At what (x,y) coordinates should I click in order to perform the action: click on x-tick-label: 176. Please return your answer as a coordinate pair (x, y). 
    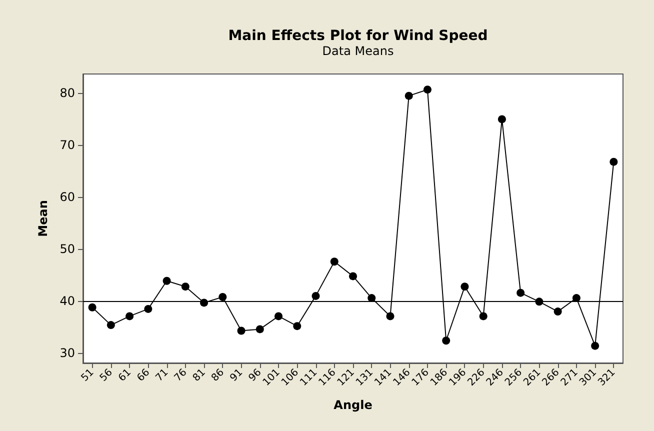
    Looking at the image, I should click on (421, 377).